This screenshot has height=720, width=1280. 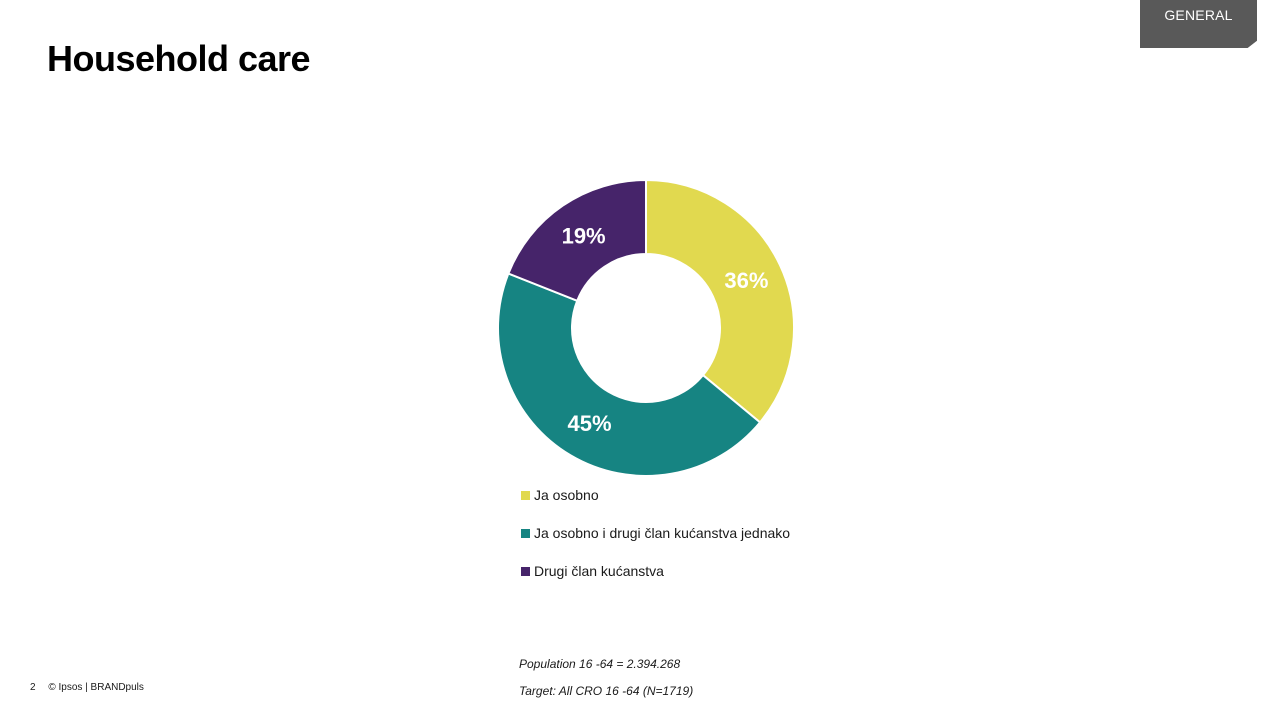 I want to click on legend-label: Ja osobno, so click(x=566, y=495).